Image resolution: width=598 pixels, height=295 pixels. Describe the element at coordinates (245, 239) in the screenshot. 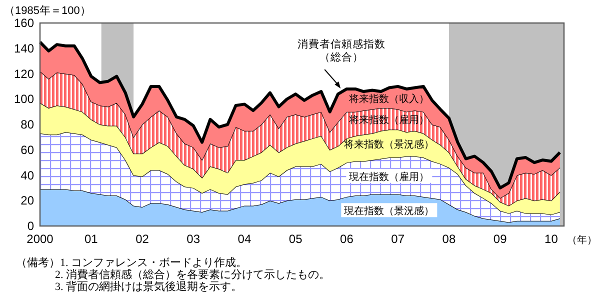

I see `x-tick-label: 04` at that location.